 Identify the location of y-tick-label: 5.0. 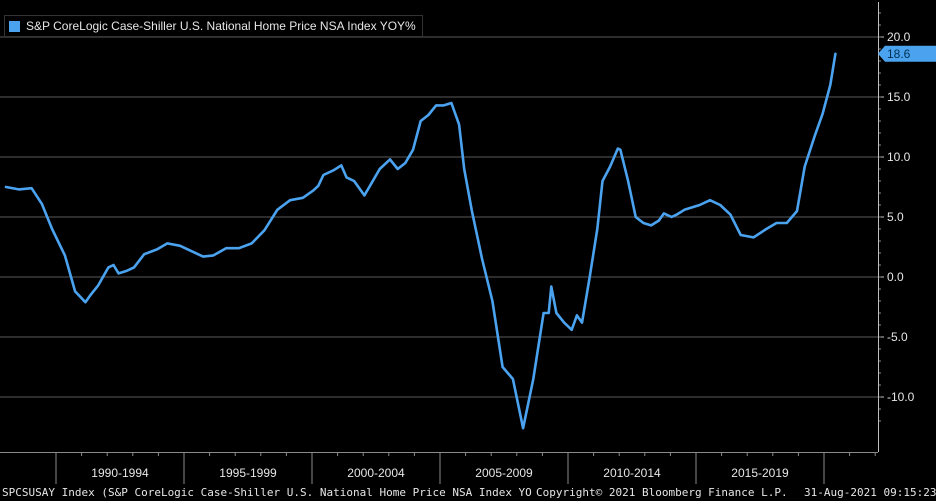
(895, 217).